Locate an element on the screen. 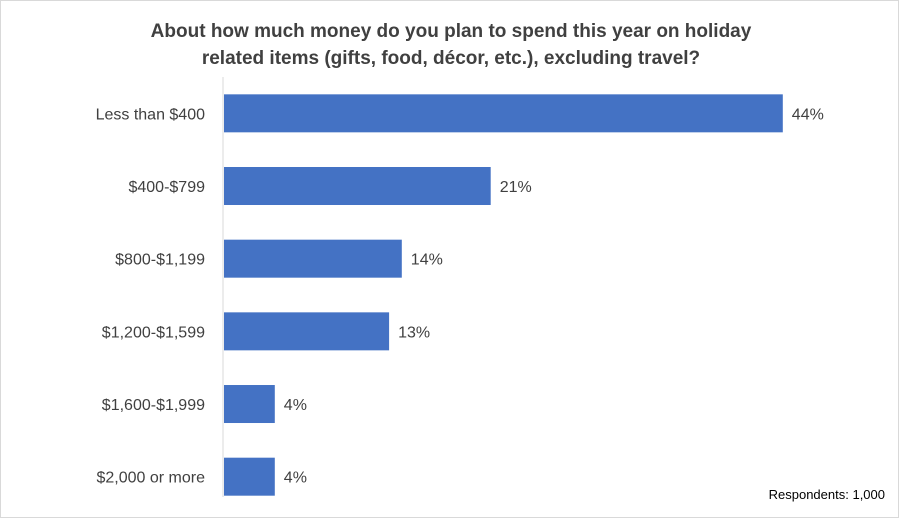 The width and height of the screenshot is (899, 519). value-label: 14% is located at coordinates (427, 260).